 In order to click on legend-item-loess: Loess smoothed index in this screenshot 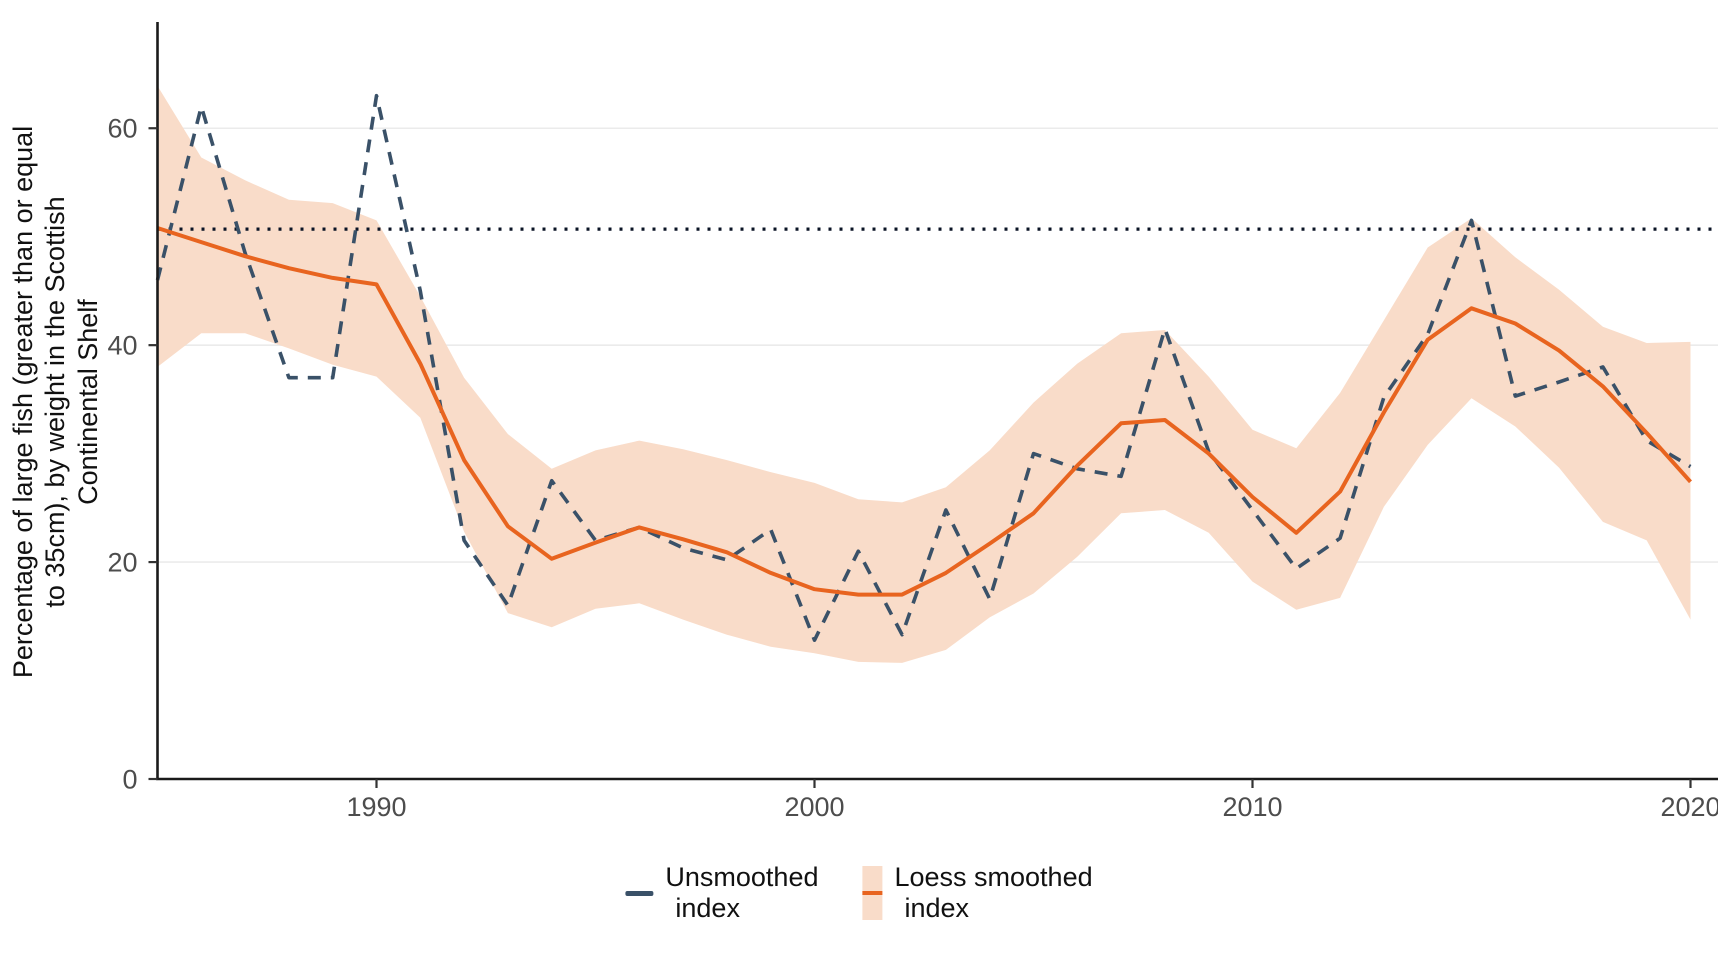, I will do `click(977, 893)`.